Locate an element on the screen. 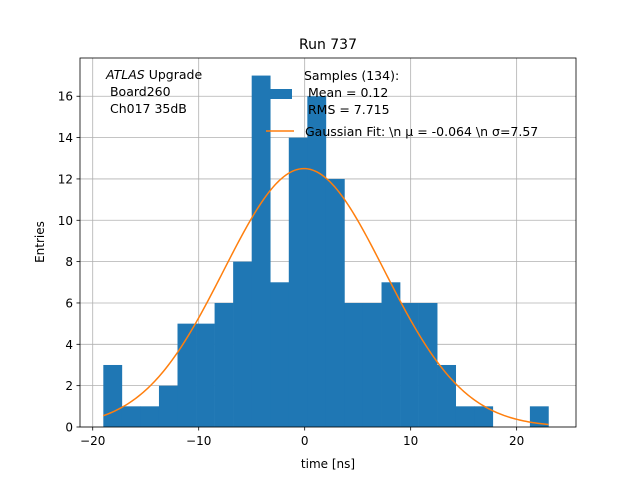  y-tick-label: 2 is located at coordinates (69, 386).